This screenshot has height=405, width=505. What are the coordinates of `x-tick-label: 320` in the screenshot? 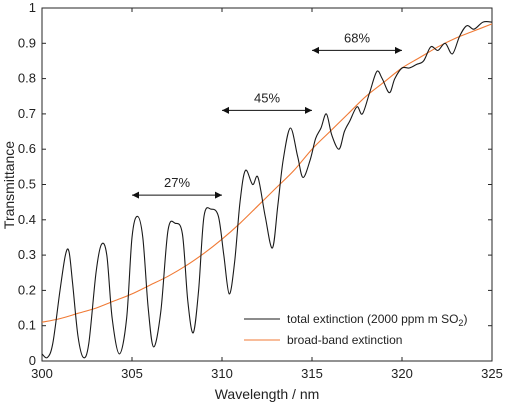 It's located at (402, 373).